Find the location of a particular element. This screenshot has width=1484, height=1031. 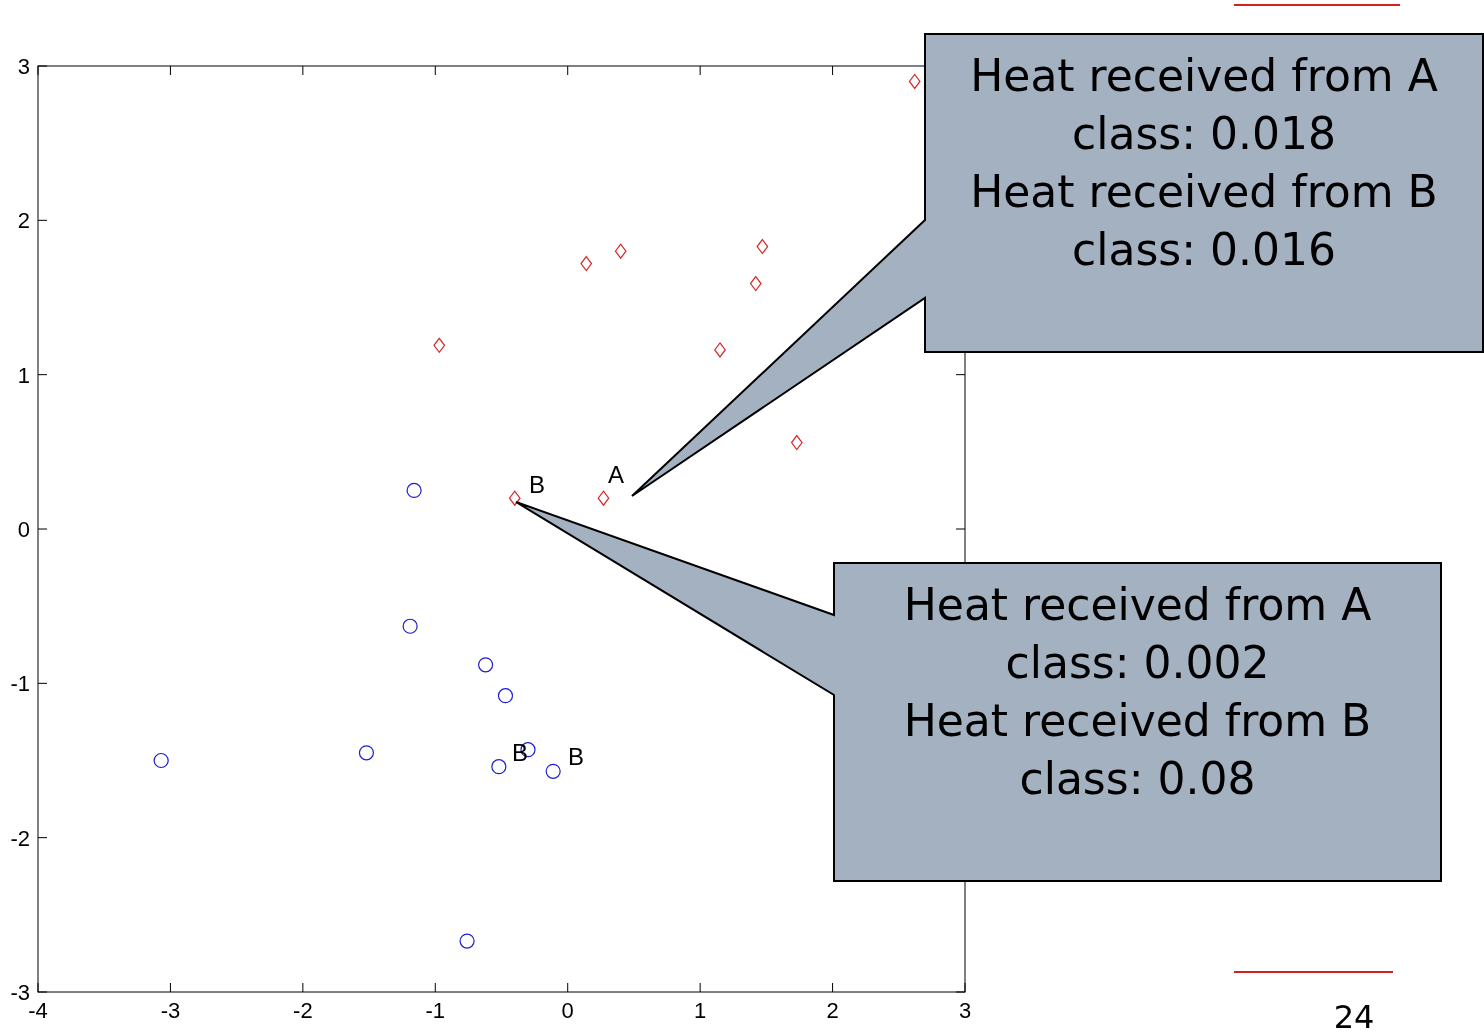

x-tick-label: 2 is located at coordinates (832, 1010).